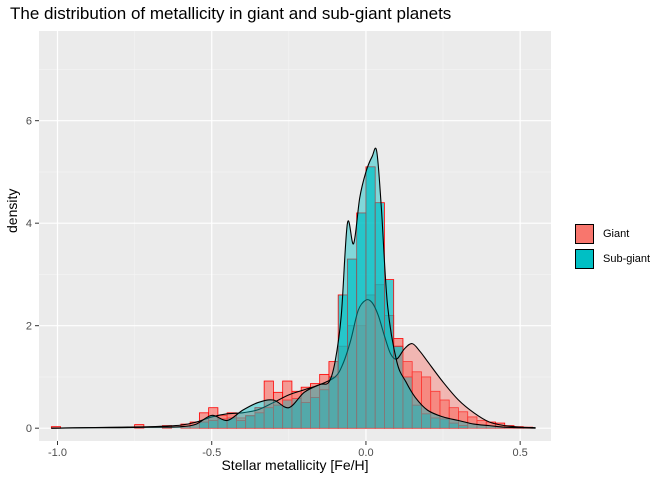 This screenshot has height=480, width=672. Describe the element at coordinates (584, 258) in the screenshot. I see `legend-swatch-sub-giant` at that location.